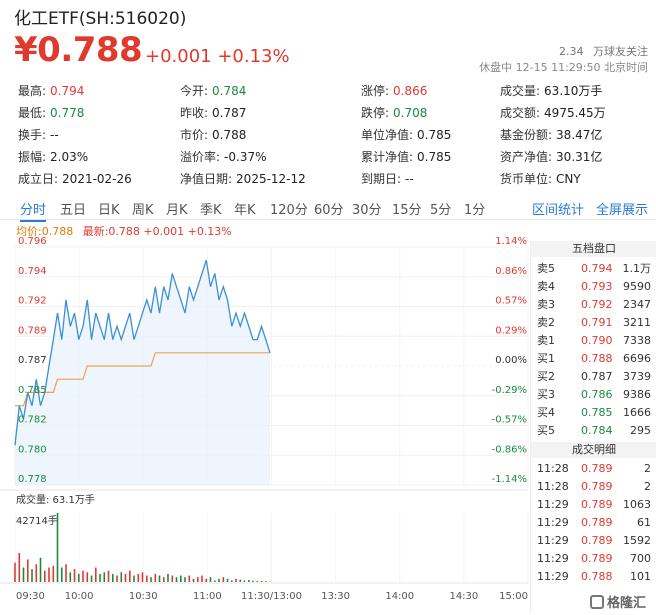 The width and height of the screenshot is (656, 615). Describe the element at coordinates (637, 412) in the screenshot. I see `bid-volume: 1666` at that location.